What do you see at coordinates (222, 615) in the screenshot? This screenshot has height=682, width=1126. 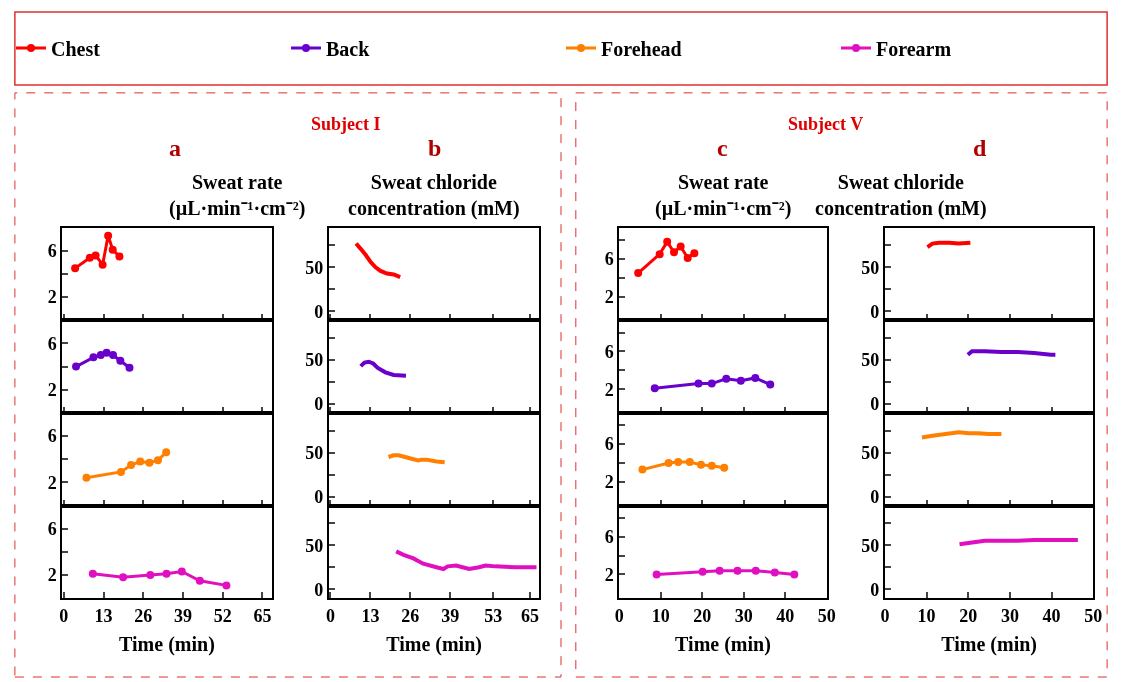 I see `x-tick-label: 52` at bounding box center [222, 615].